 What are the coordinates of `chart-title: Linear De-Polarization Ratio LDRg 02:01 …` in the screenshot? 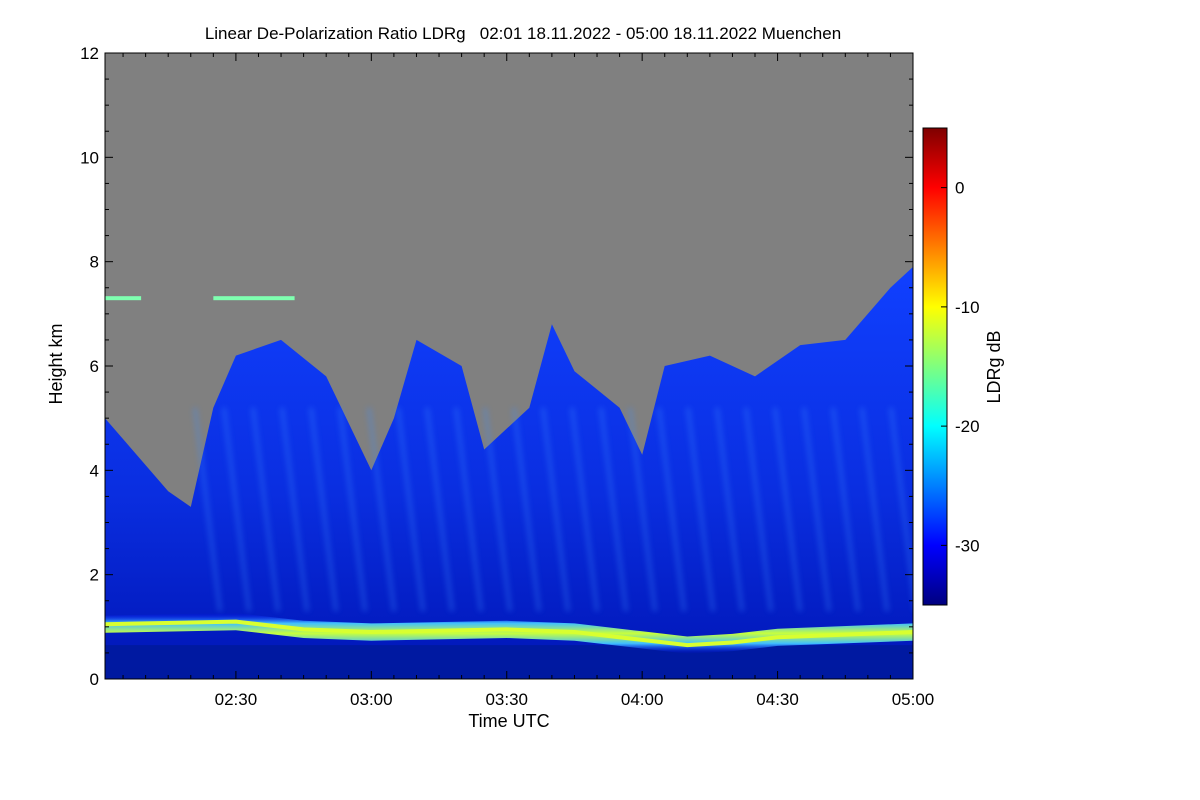 It's located at (523, 33).